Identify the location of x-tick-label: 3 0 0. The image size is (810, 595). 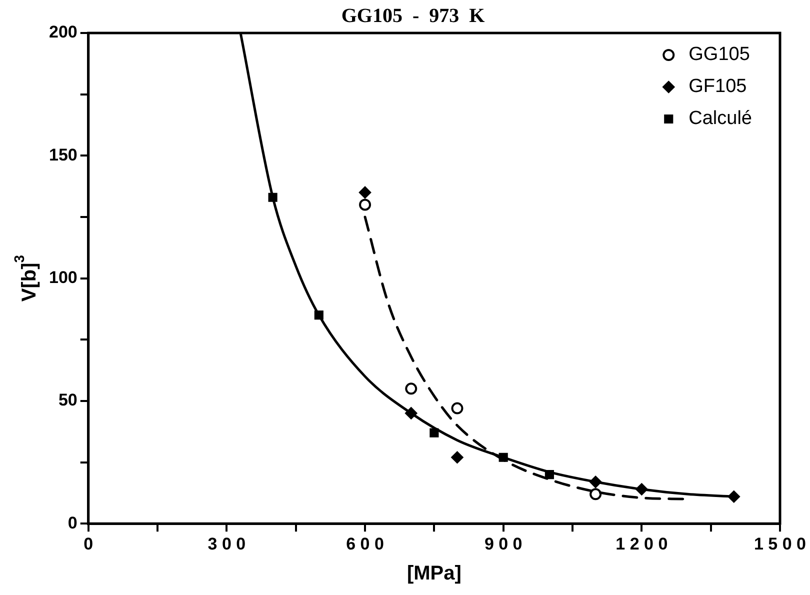
(227, 544).